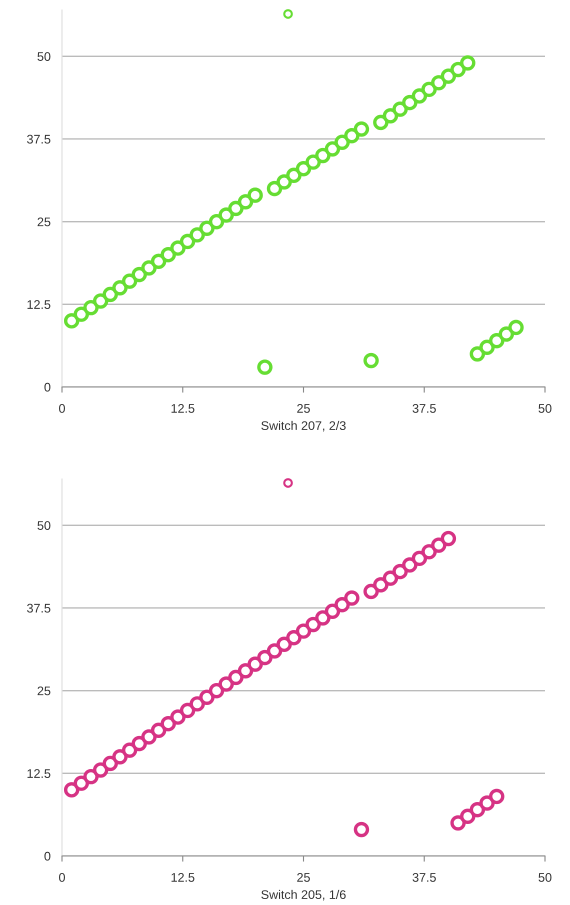 The image size is (570, 905). Describe the element at coordinates (43, 56) in the screenshot. I see `y-tick-label: 50` at that location.